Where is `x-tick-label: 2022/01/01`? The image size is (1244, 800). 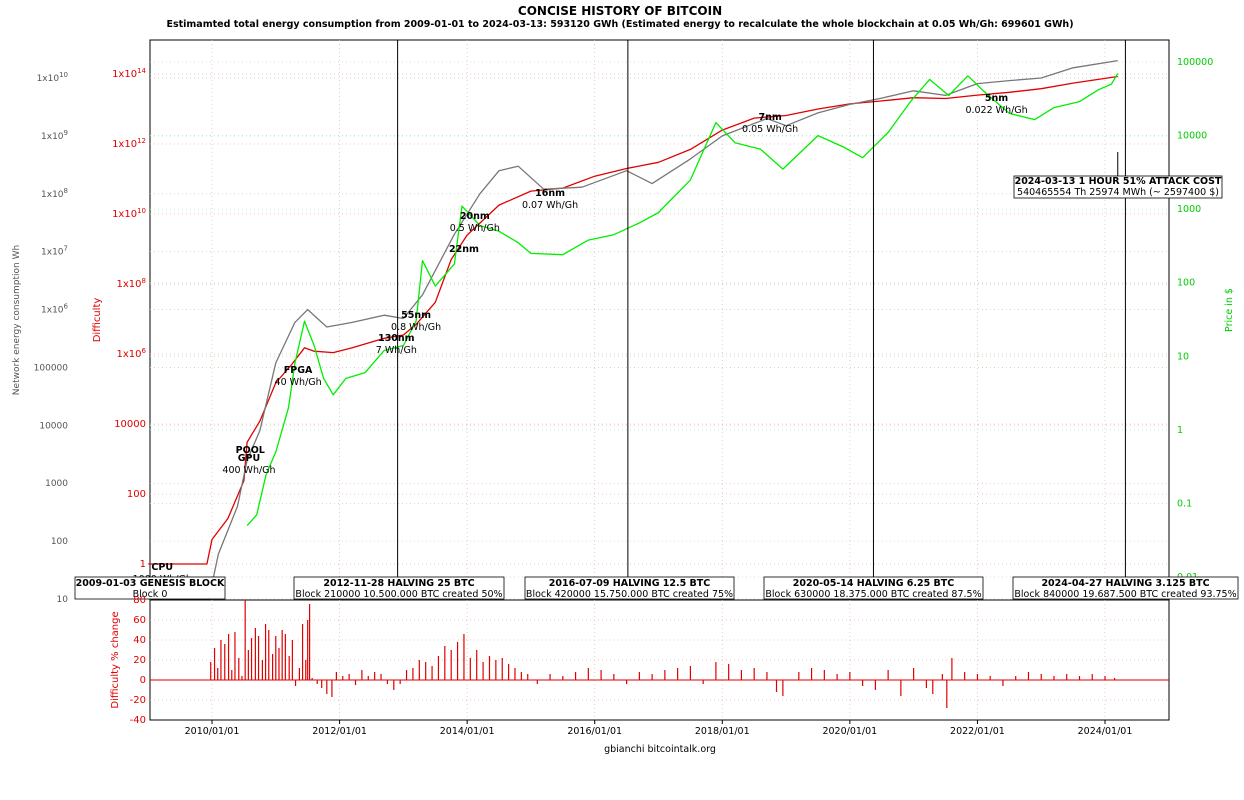
x-tick-label: 2022/01/01 is located at coordinates (977, 731).